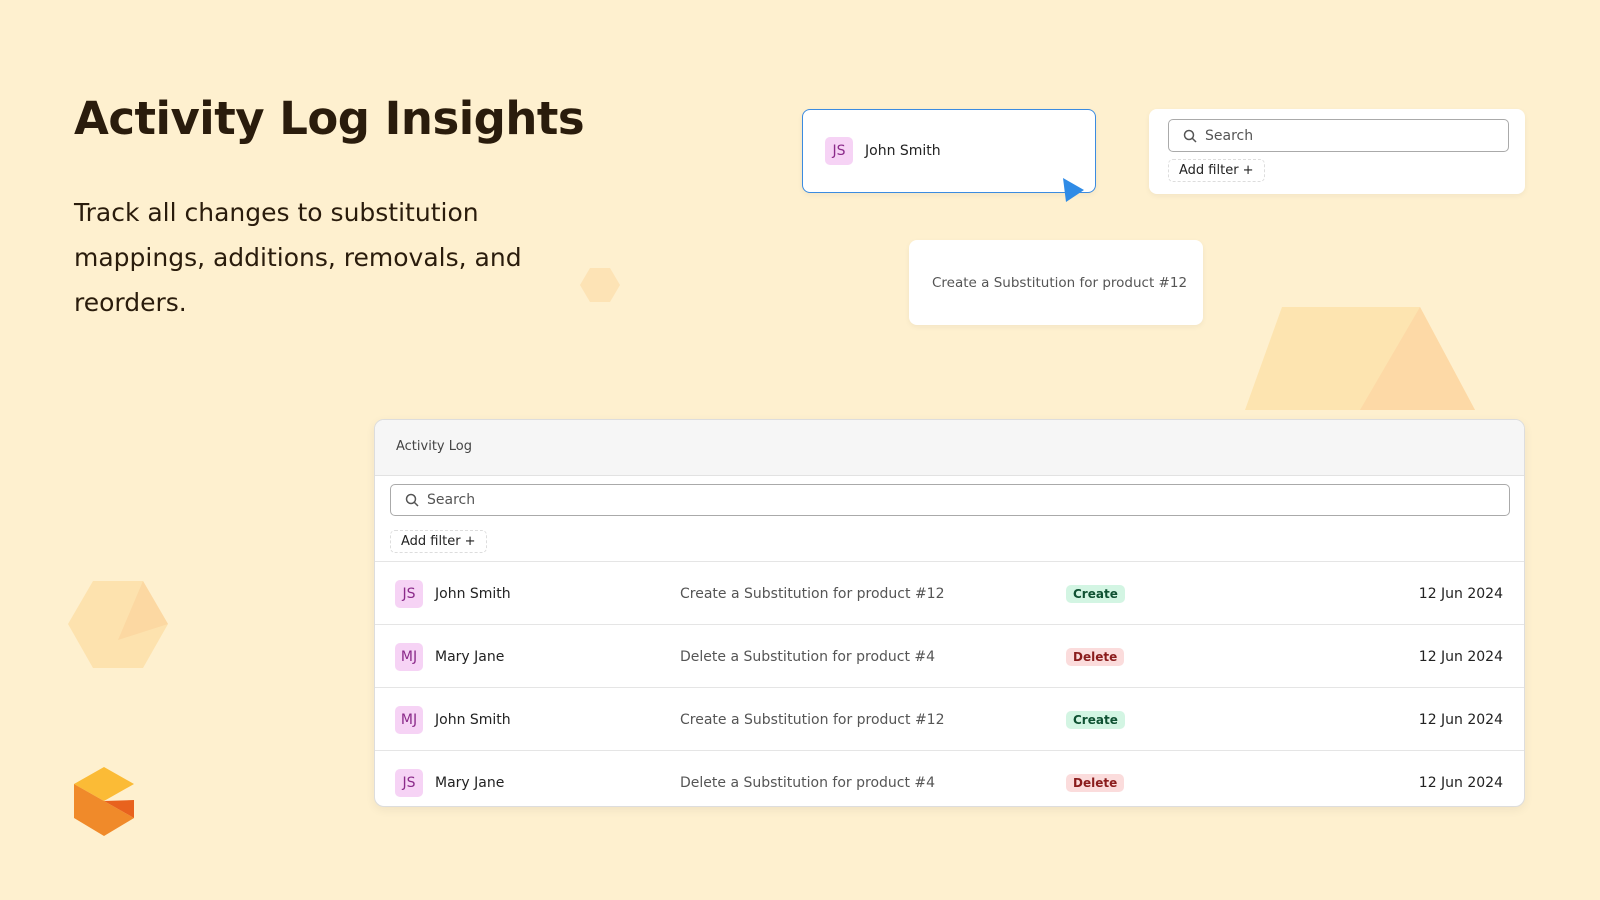 This screenshot has width=1600, height=900. What do you see at coordinates (1073, 190) in the screenshot?
I see `cursor` at bounding box center [1073, 190].